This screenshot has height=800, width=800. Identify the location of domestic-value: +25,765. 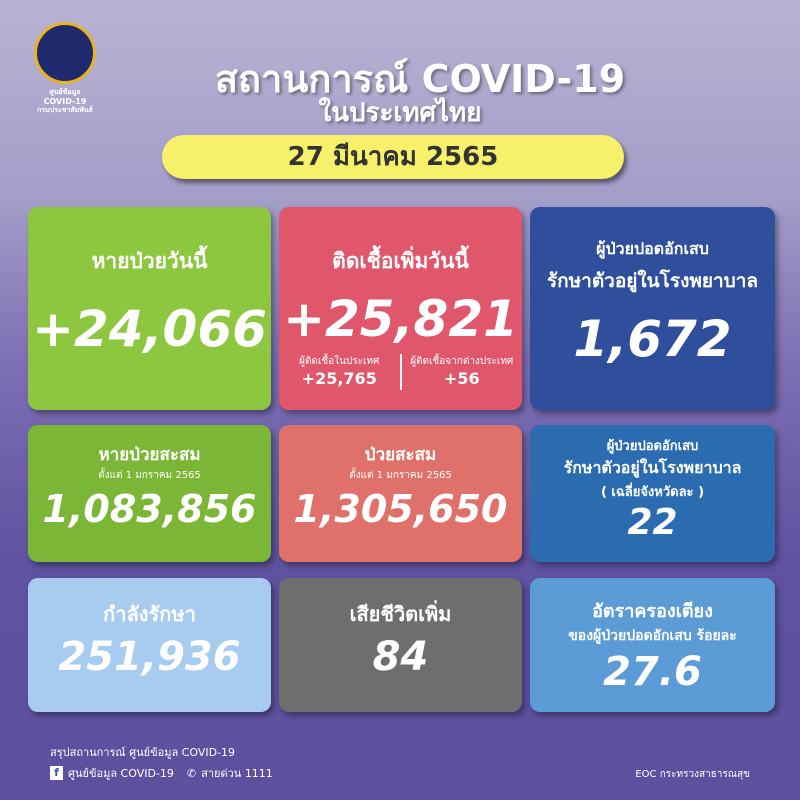
(339, 378).